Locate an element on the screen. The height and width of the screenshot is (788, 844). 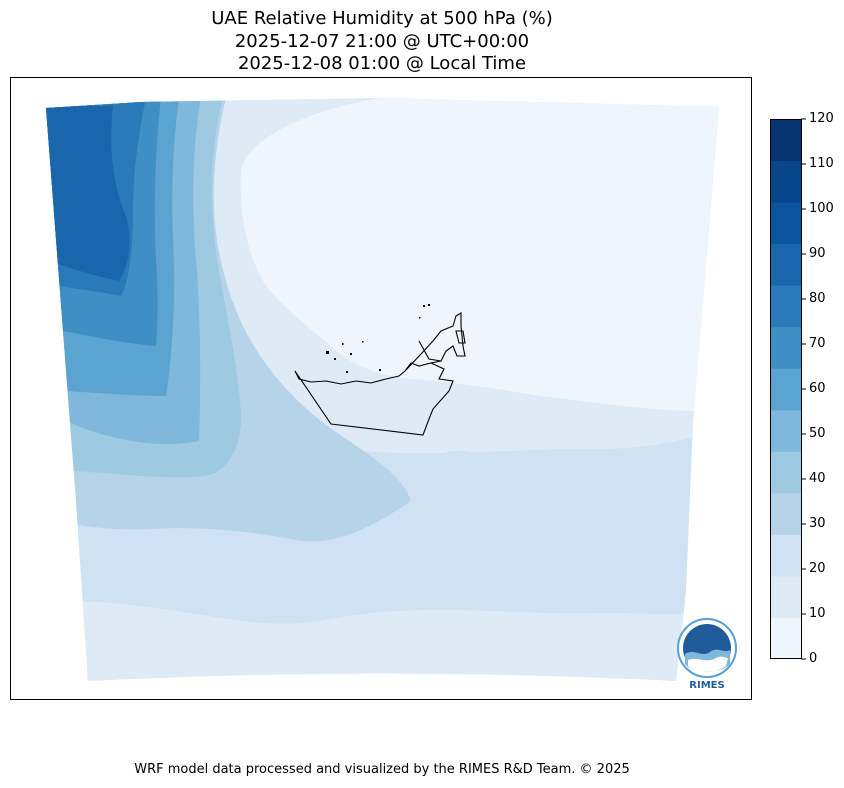
uae-islands is located at coordinates (378, 338).